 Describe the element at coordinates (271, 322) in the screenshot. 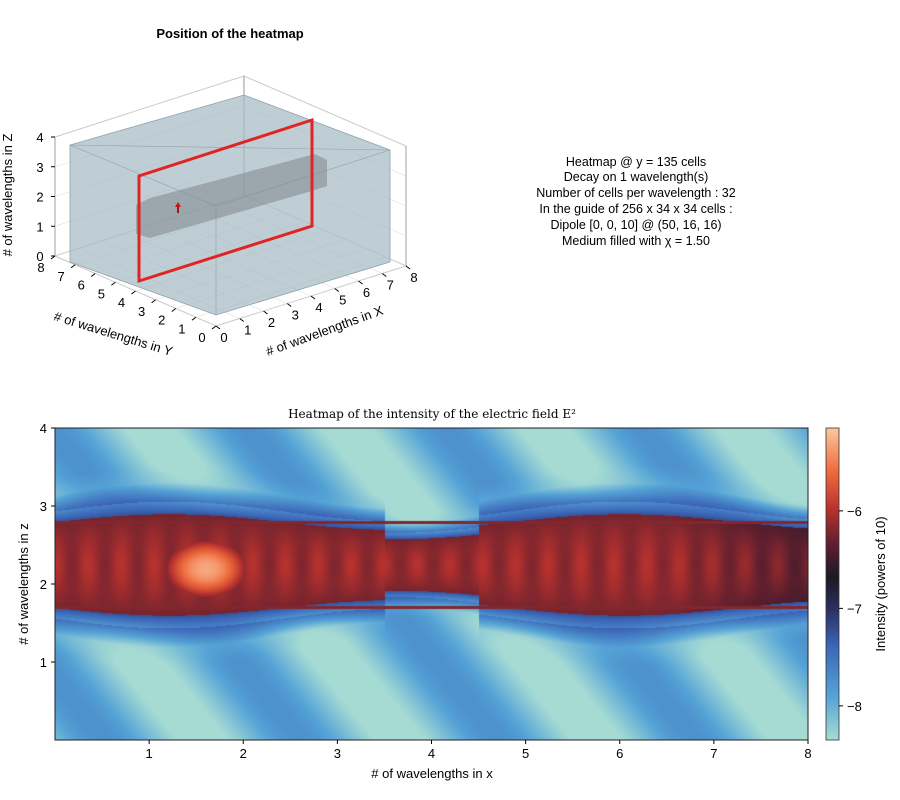

I see `x-tick-3d: 2` at that location.